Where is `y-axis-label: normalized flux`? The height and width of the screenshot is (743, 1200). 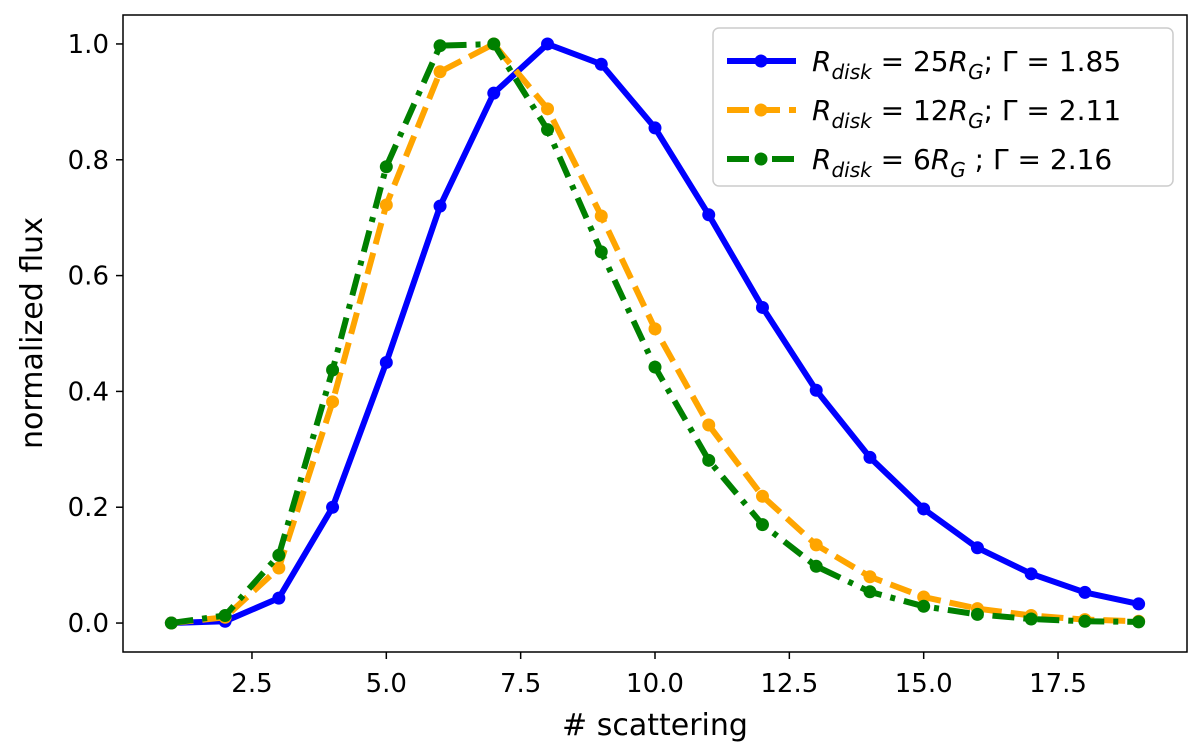 y-axis-label: normalized flux is located at coordinates (32, 333).